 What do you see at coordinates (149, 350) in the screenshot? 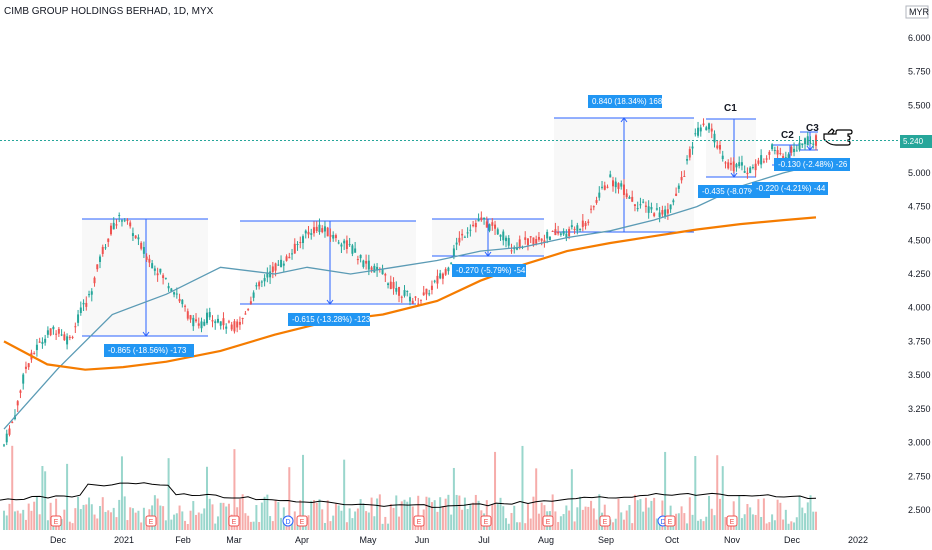
I see `measure-tag-1: -0.865 (-18.56%) -173` at bounding box center [149, 350].